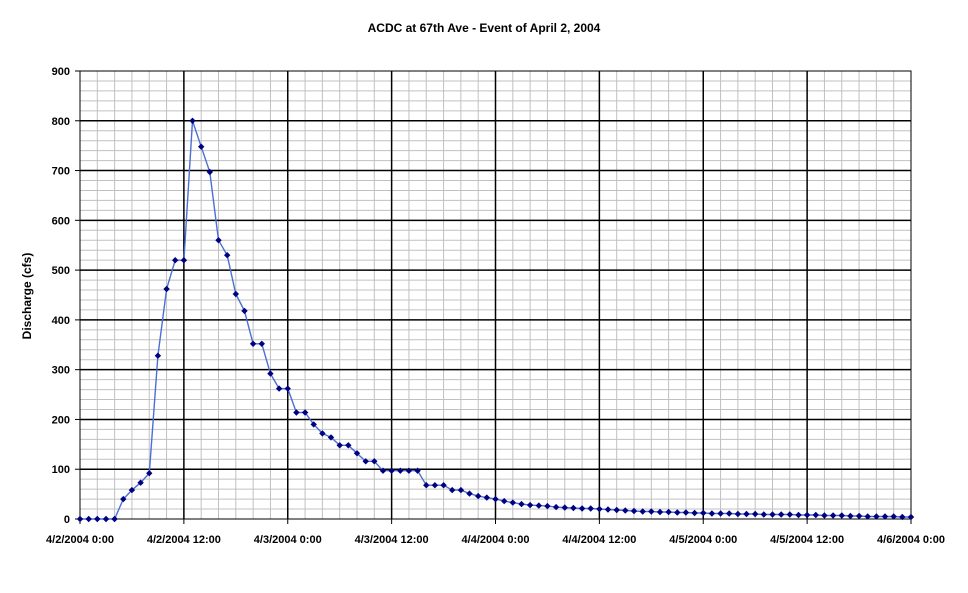 The height and width of the screenshot is (593, 968). What do you see at coordinates (184, 540) in the screenshot?
I see `x-tick-label: 4/2/2004 12:00` at bounding box center [184, 540].